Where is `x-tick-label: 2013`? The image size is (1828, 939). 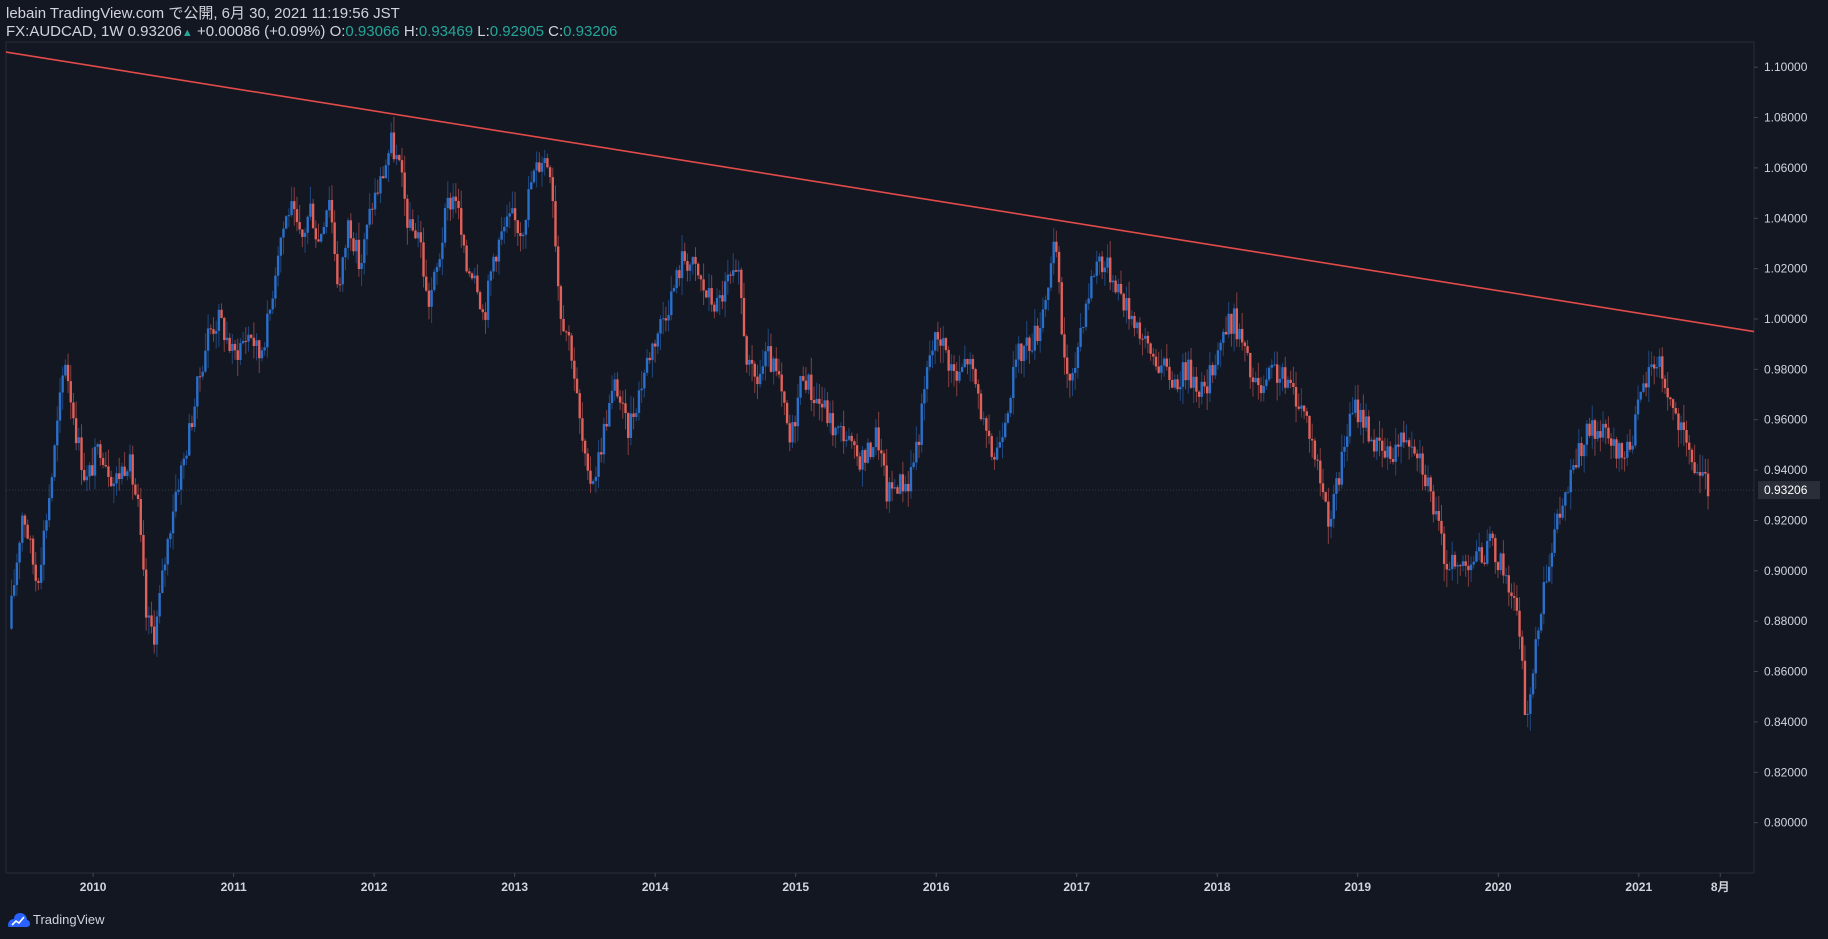 x-tick-label: 2013 is located at coordinates (514, 887).